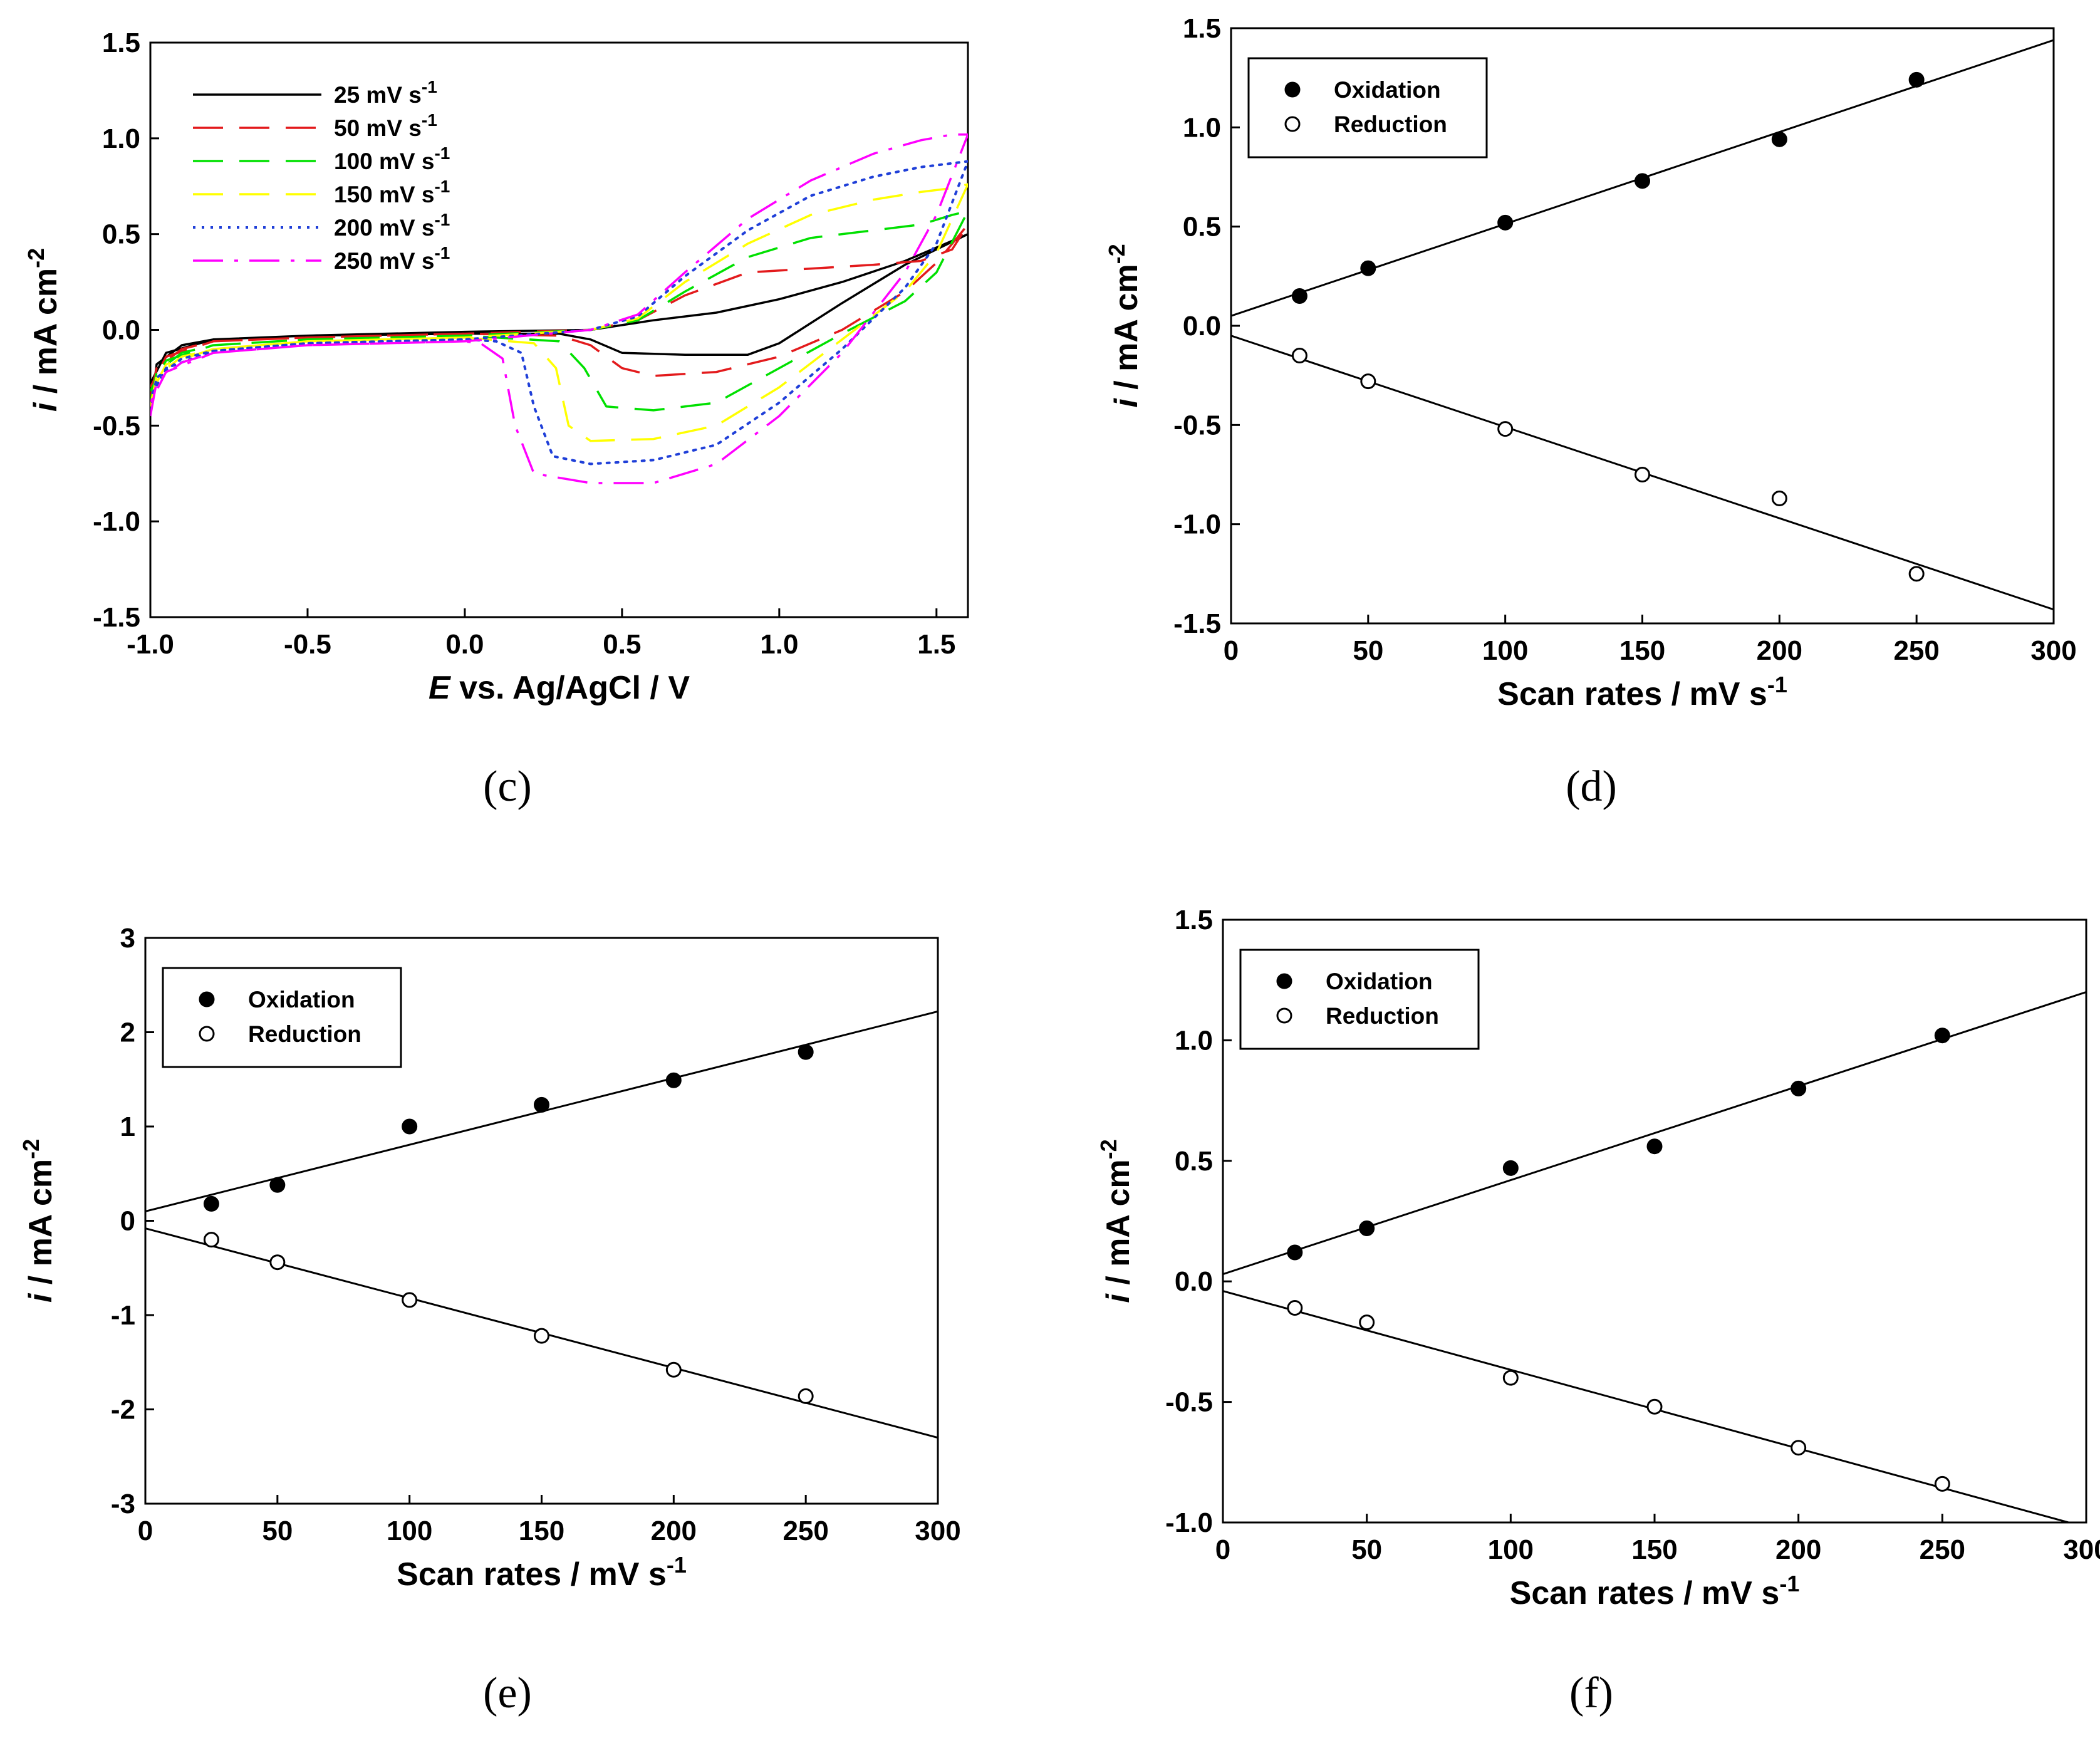  Describe the element at coordinates (622, 644) in the screenshot. I see `x-tick-label: 0.5` at that location.